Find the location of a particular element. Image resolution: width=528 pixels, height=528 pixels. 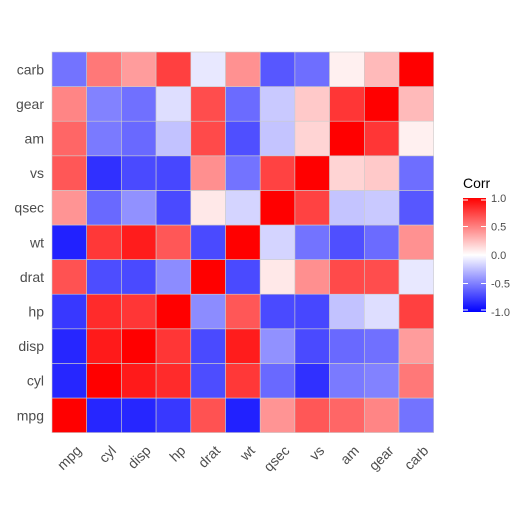

x-tick-label-carb: carb is located at coordinates (416, 457).